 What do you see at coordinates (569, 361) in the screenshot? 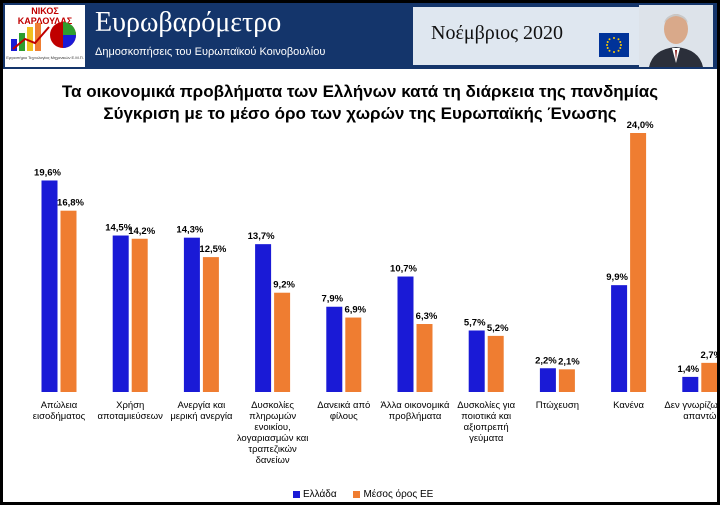
I see `data-label-eu-7: 2,1%` at bounding box center [569, 361].